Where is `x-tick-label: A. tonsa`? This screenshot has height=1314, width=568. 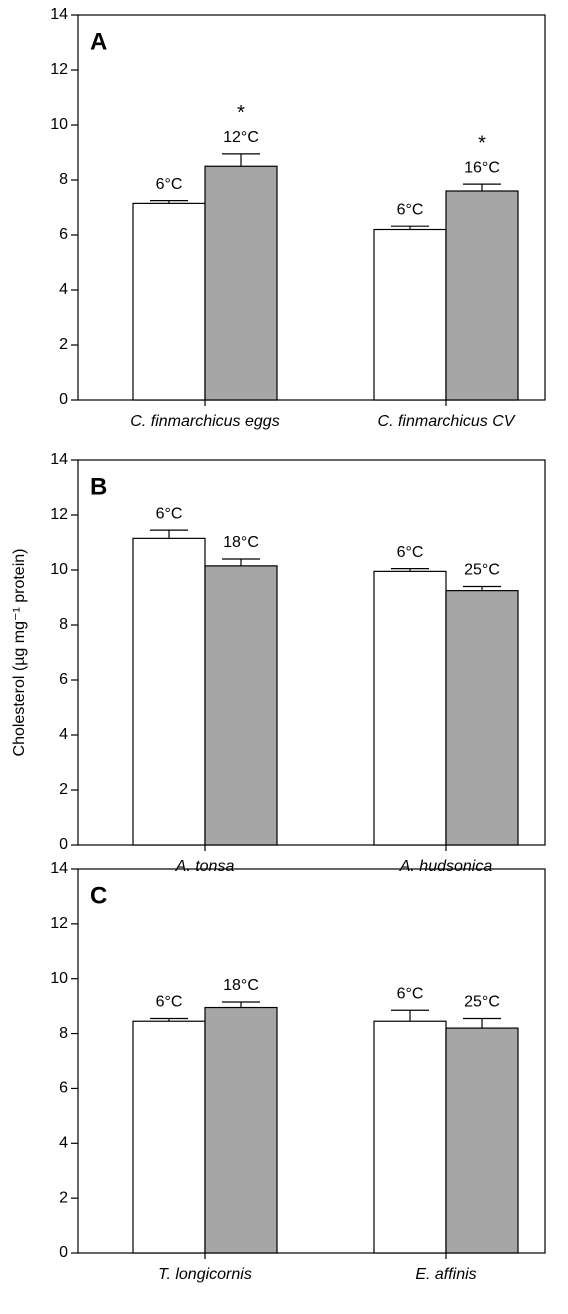
x-tick-label: A. tonsa is located at coordinates (205, 866).